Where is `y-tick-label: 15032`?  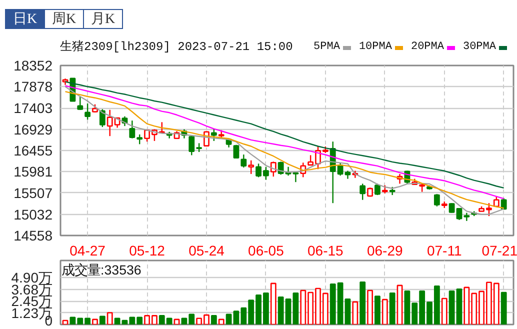
y-tick-label: 15032 is located at coordinates (33, 214).